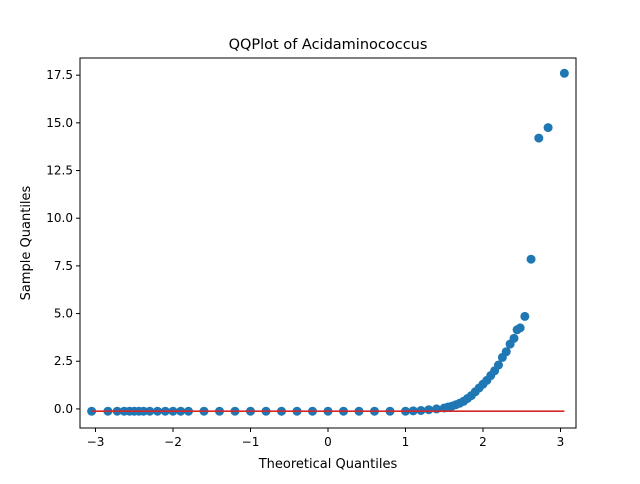 The height and width of the screenshot is (484, 640). What do you see at coordinates (59, 218) in the screenshot?
I see `y-tick-label: 10.0` at bounding box center [59, 218].